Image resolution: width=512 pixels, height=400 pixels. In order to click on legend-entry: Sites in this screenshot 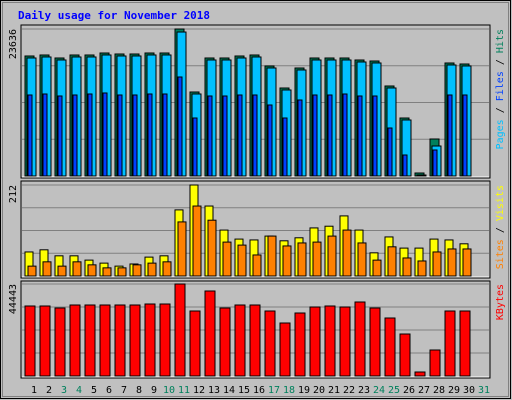, I will do `click(500, 254)`.